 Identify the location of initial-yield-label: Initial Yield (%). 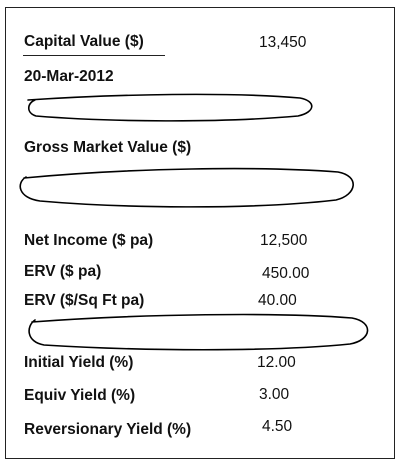
(79, 362).